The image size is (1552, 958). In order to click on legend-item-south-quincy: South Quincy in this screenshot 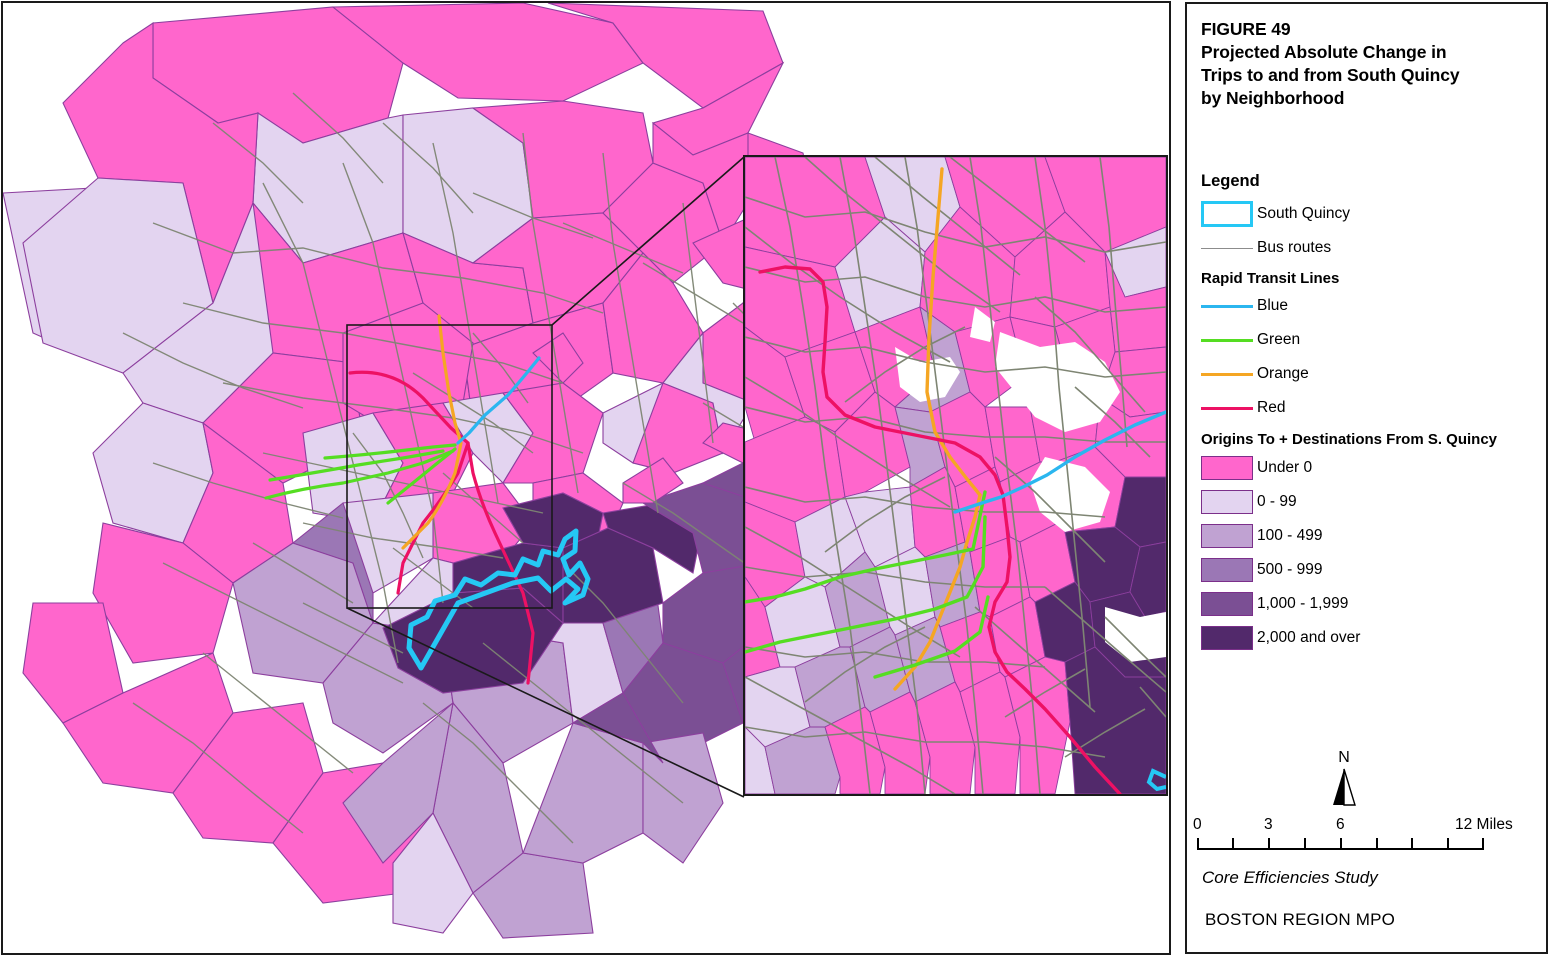, I will do `click(1373, 214)`.